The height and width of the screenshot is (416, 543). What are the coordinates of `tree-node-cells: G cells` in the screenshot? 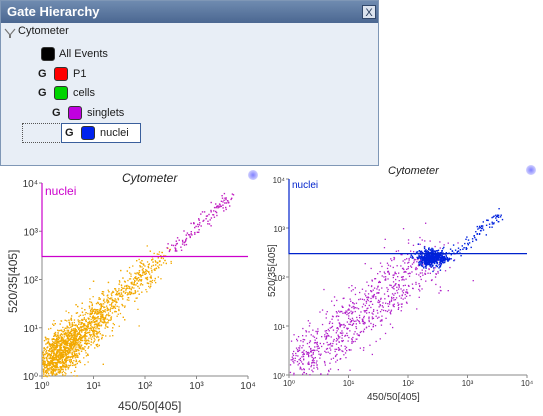 It's located at (138, 93).